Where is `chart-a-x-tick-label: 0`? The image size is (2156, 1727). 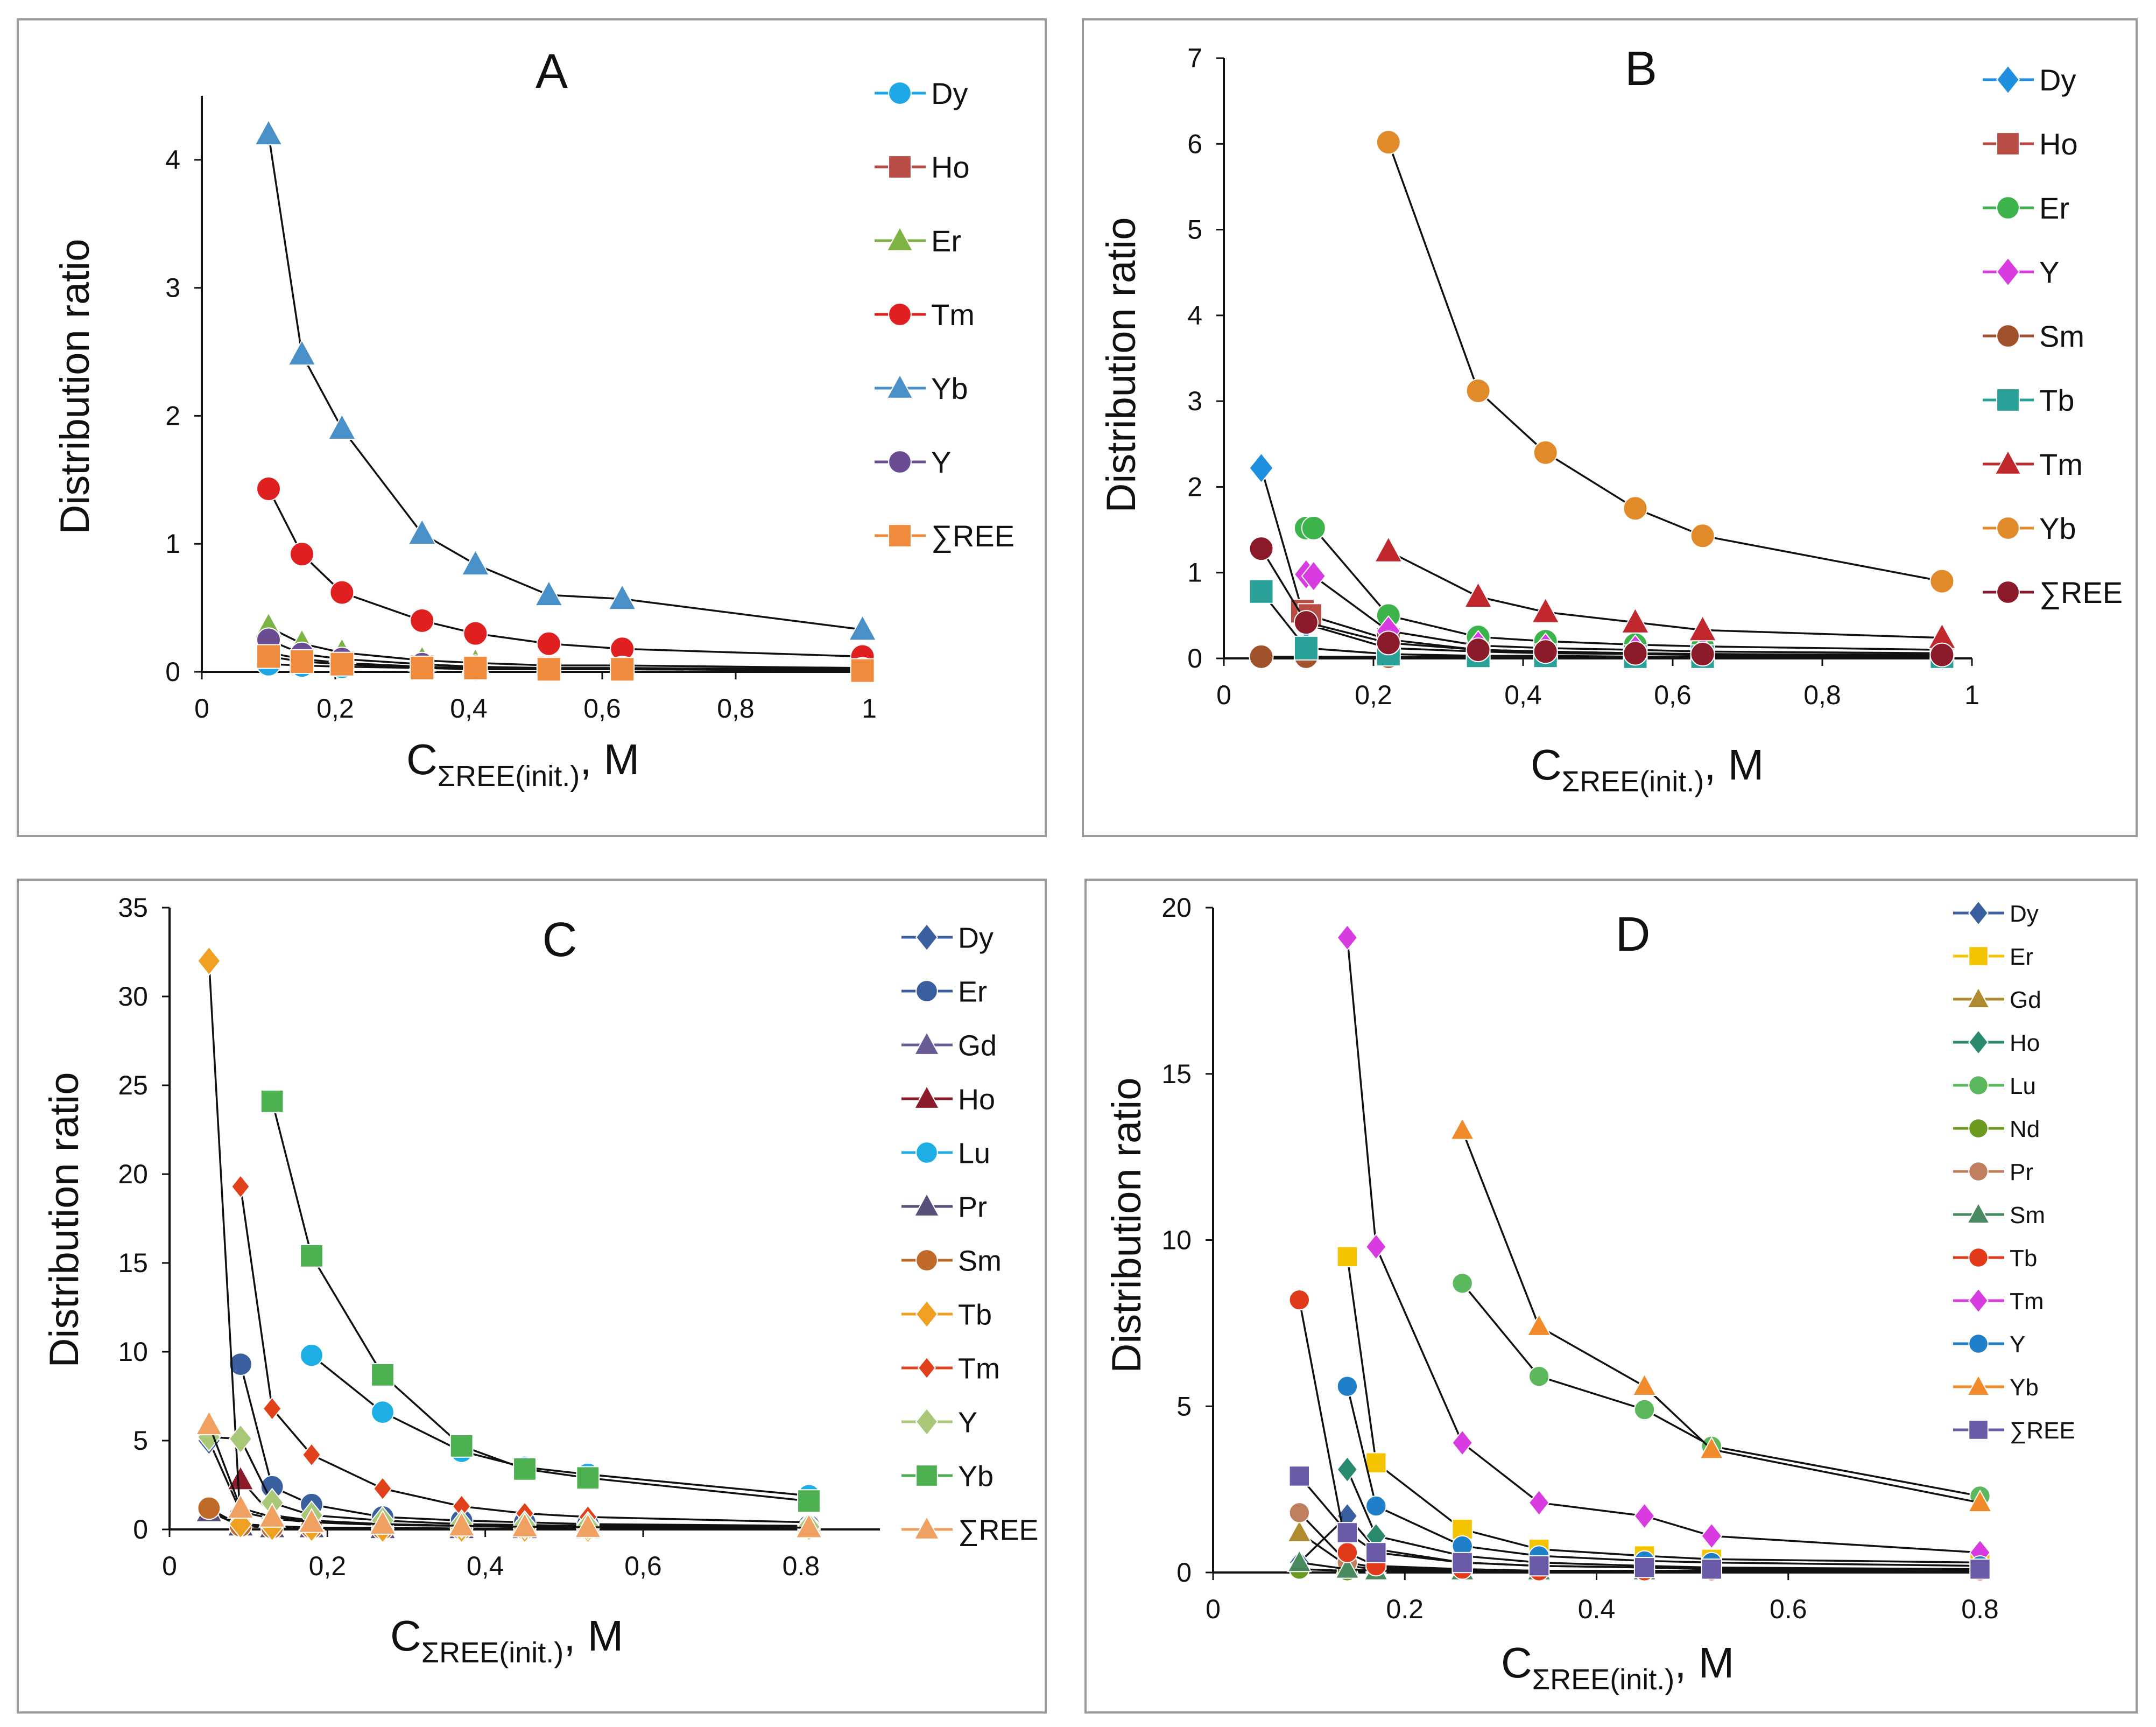 chart-a-x-tick-label: 0 is located at coordinates (201, 708).